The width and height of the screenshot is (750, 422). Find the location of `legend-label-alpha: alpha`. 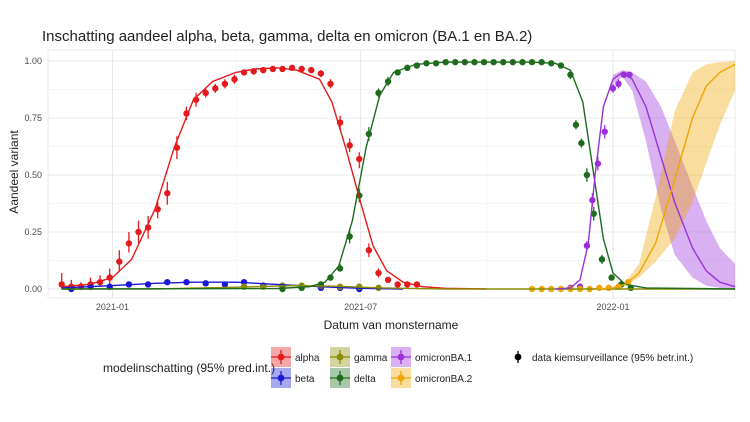

legend-label-alpha: alpha is located at coordinates (307, 358).